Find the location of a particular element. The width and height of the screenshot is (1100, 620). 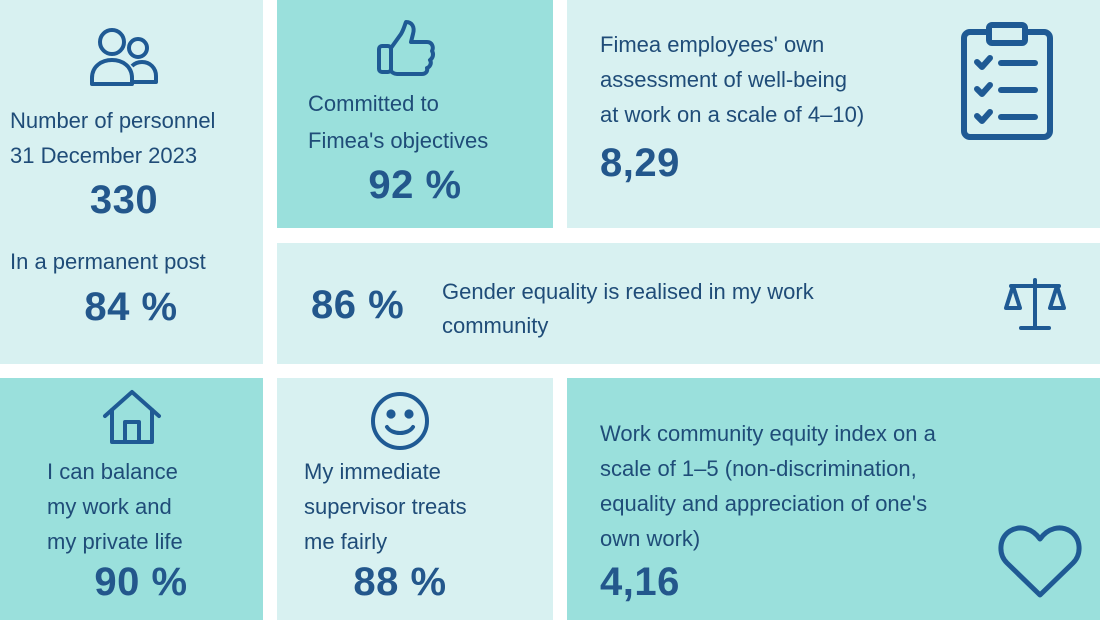

equity-label-line2: scale of 1–5 (non-discrimination, is located at coordinates (758, 468).